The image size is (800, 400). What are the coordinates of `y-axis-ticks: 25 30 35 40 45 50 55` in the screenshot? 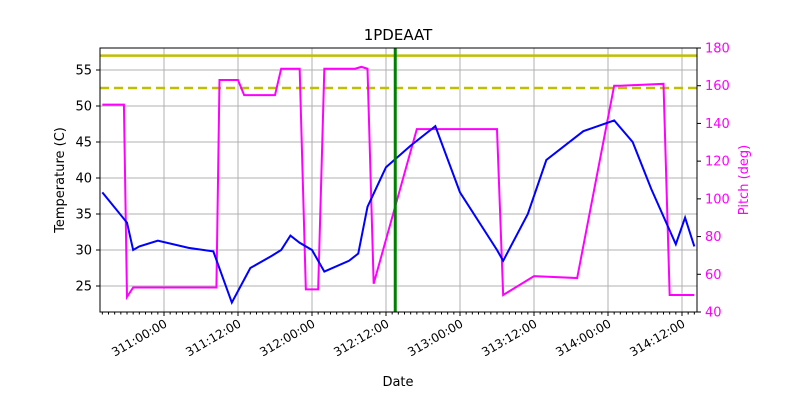 It's located at (87, 179).